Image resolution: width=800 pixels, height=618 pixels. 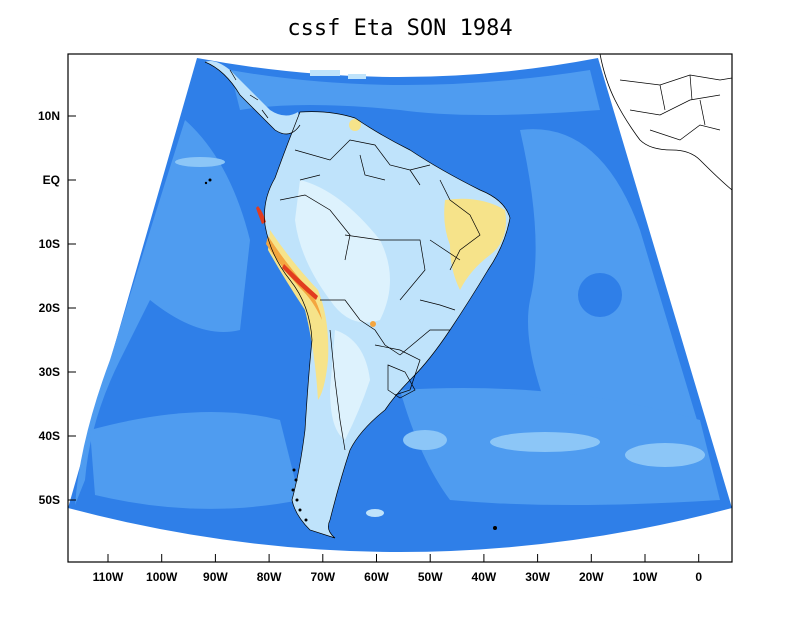 What do you see at coordinates (269, 577) in the screenshot?
I see `x-tick-label: 80W` at bounding box center [269, 577].